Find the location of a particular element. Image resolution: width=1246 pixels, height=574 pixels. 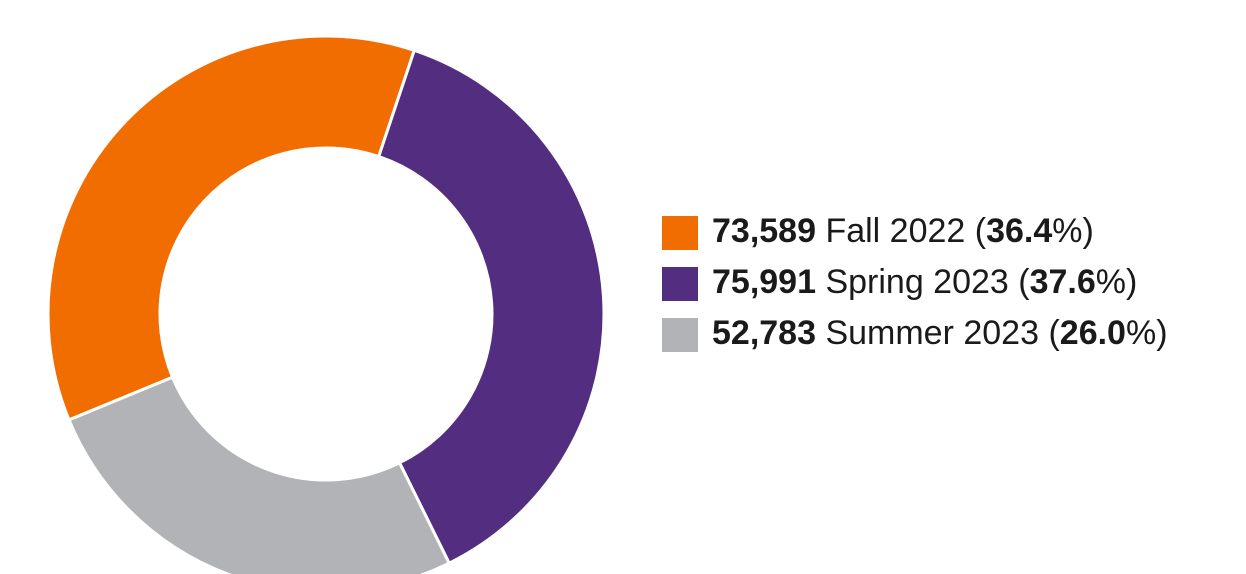

legend-entry: 73,589 Fall 2022 (36.4%) is located at coordinates (903, 231).